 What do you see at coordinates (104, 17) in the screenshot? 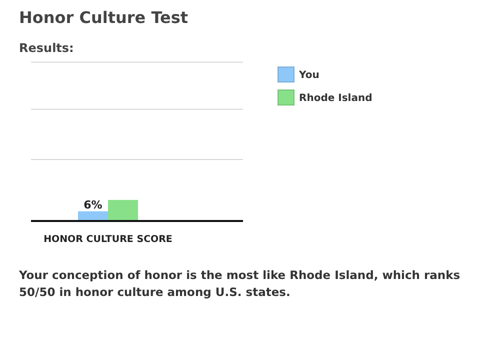
I see `chart-title: Honor Culture Test` at bounding box center [104, 17].